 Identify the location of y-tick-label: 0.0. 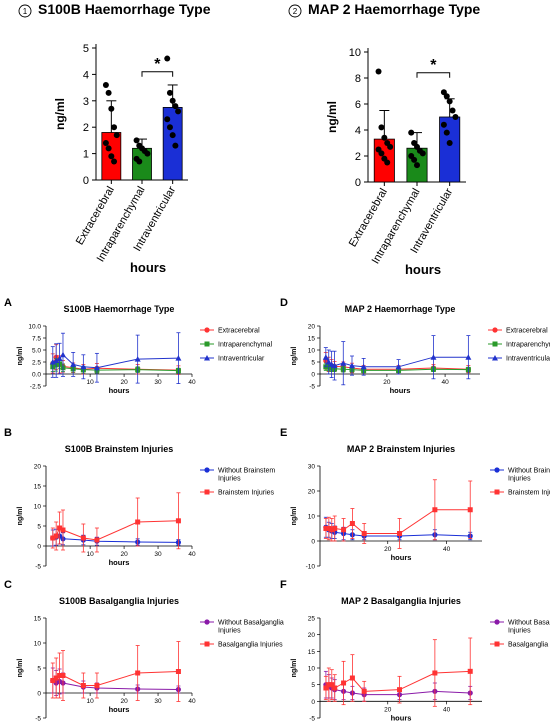
(36, 375).